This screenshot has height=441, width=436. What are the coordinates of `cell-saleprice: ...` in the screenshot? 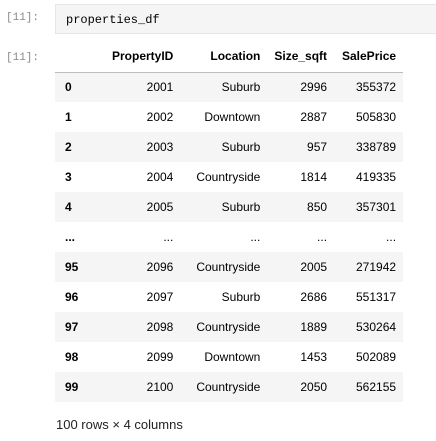 It's located at (391, 237).